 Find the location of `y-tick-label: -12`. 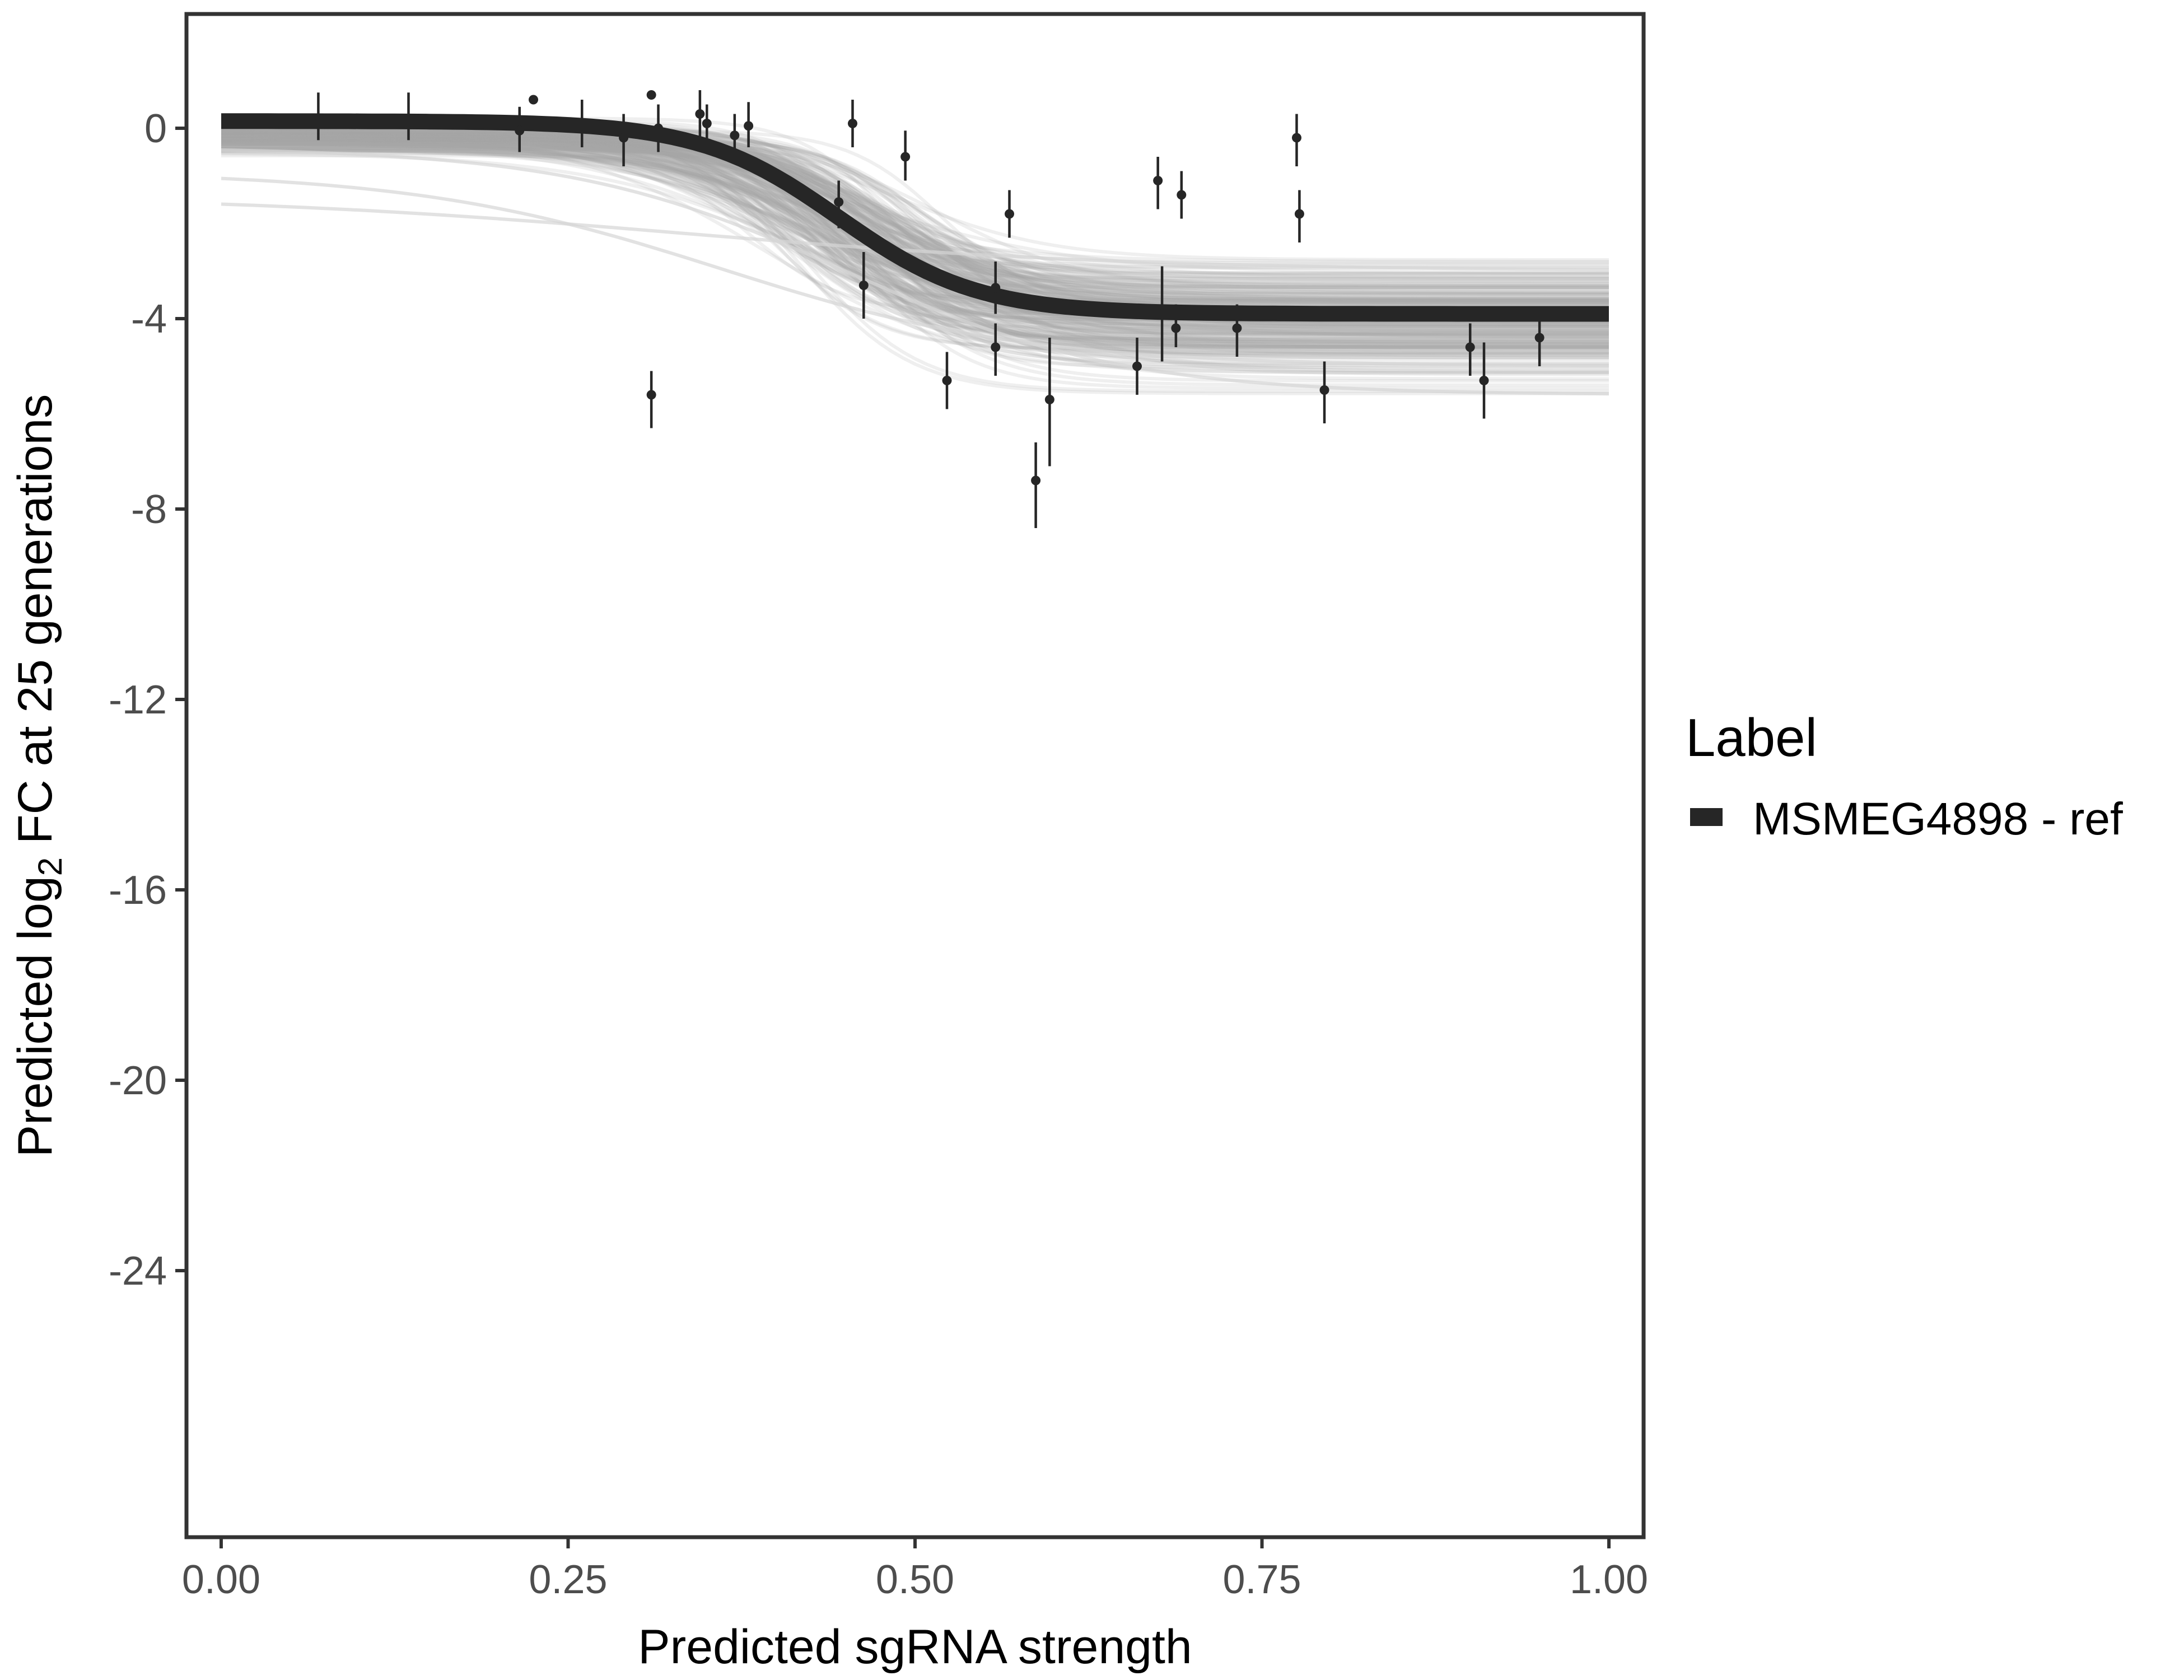

y-tick-label: -12 is located at coordinates (138, 700).